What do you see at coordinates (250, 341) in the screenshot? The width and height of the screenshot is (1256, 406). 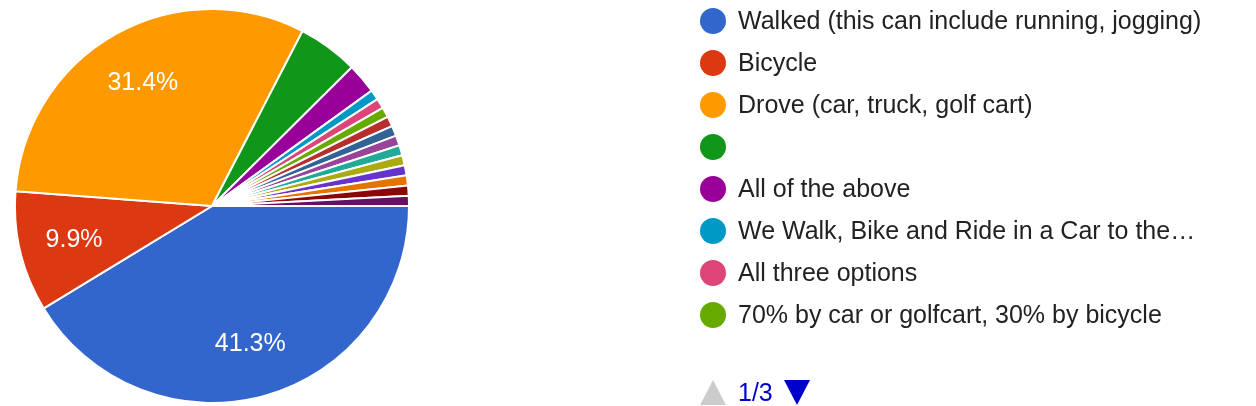 I see `data-label: 41.3%` at bounding box center [250, 341].